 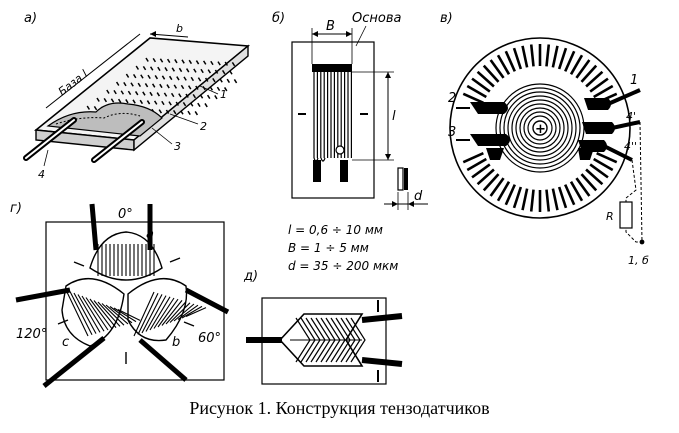 I want to click on panel-g-grid-label-a: a, so click(x=150, y=234).